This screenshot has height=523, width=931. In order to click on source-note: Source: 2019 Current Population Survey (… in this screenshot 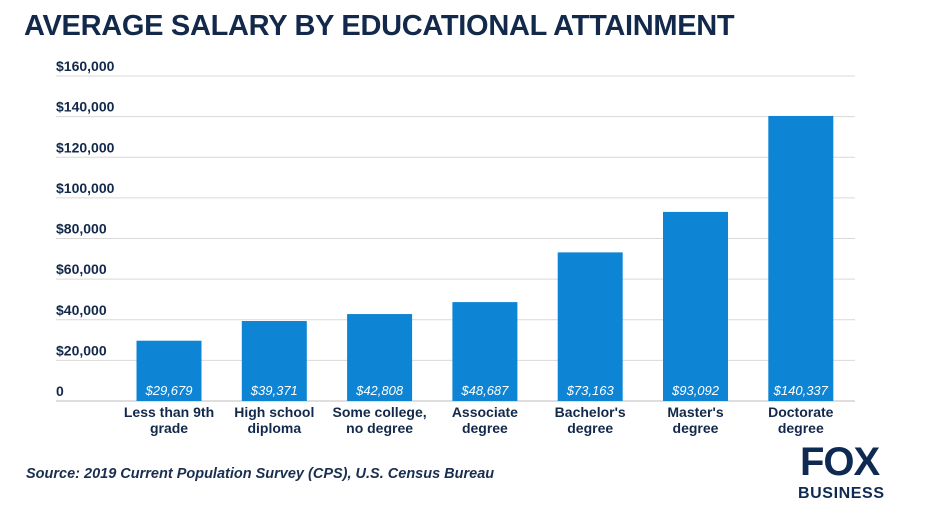, I will do `click(260, 474)`.